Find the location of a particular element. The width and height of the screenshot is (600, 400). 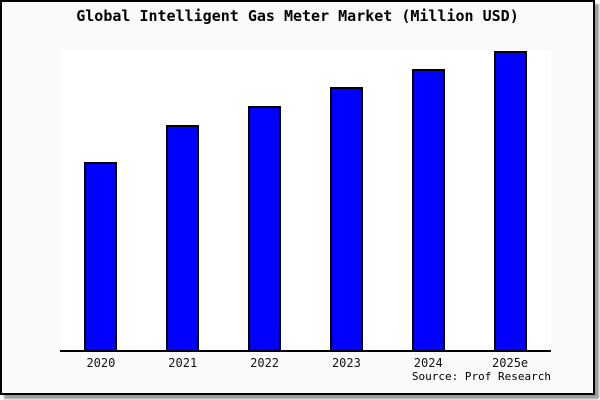

bar-2021 is located at coordinates (183, 237).